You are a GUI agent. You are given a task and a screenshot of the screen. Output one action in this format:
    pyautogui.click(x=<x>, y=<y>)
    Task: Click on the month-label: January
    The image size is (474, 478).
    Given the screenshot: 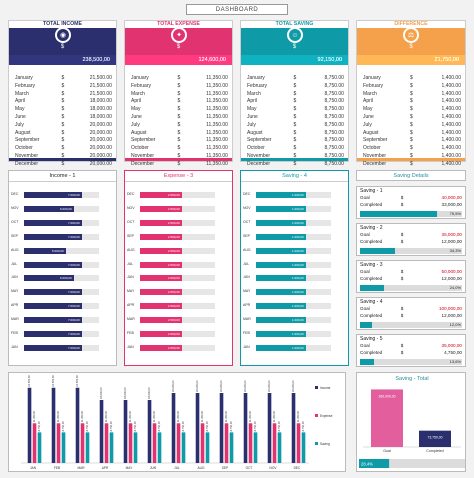 What is the action you would take?
    pyautogui.click(x=24, y=78)
    